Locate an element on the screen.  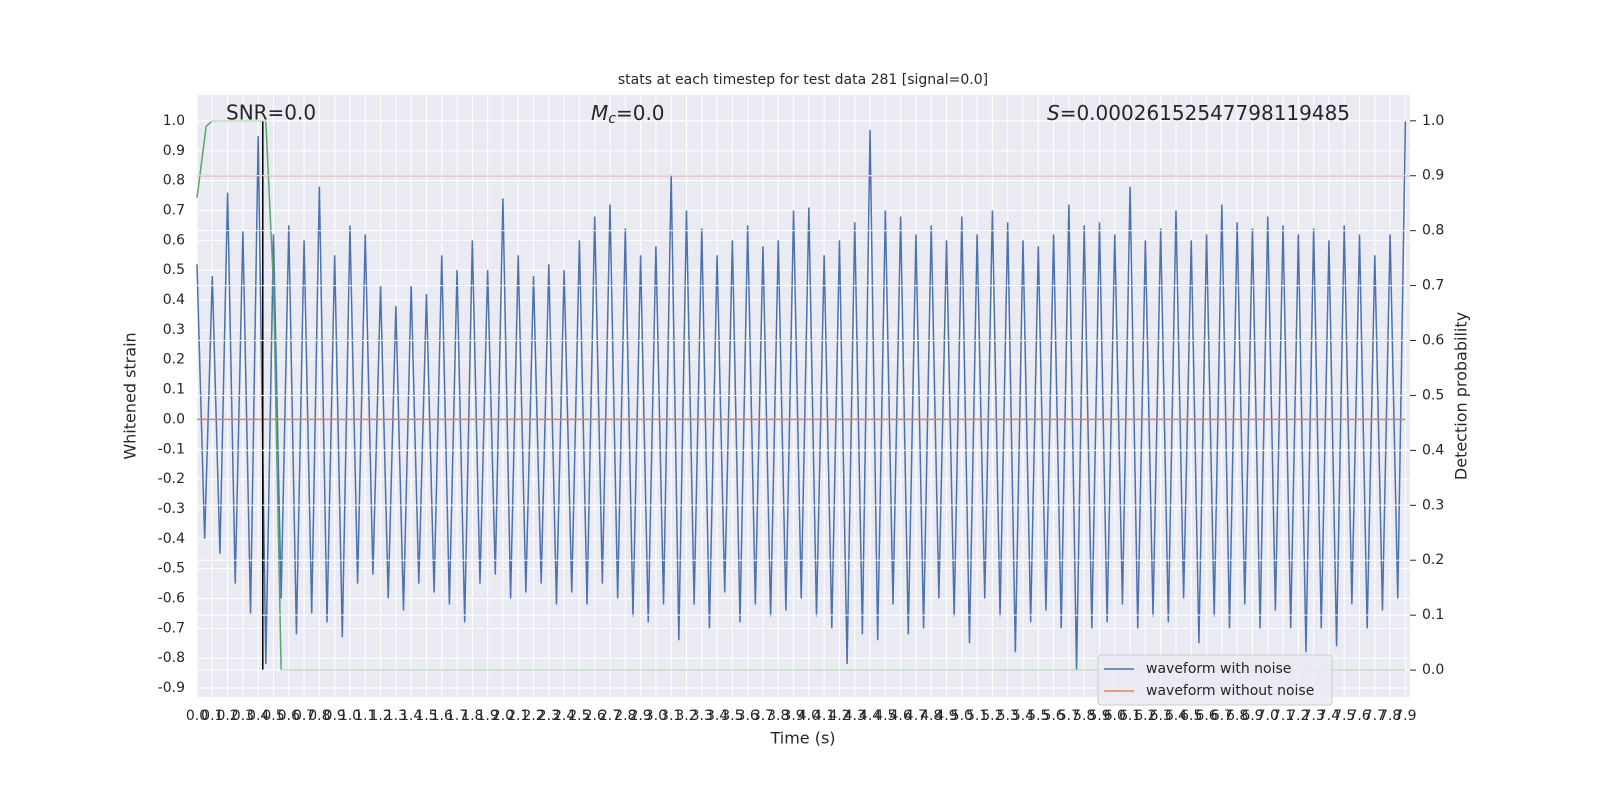
y-tick-label: 1.0 is located at coordinates (174, 121).